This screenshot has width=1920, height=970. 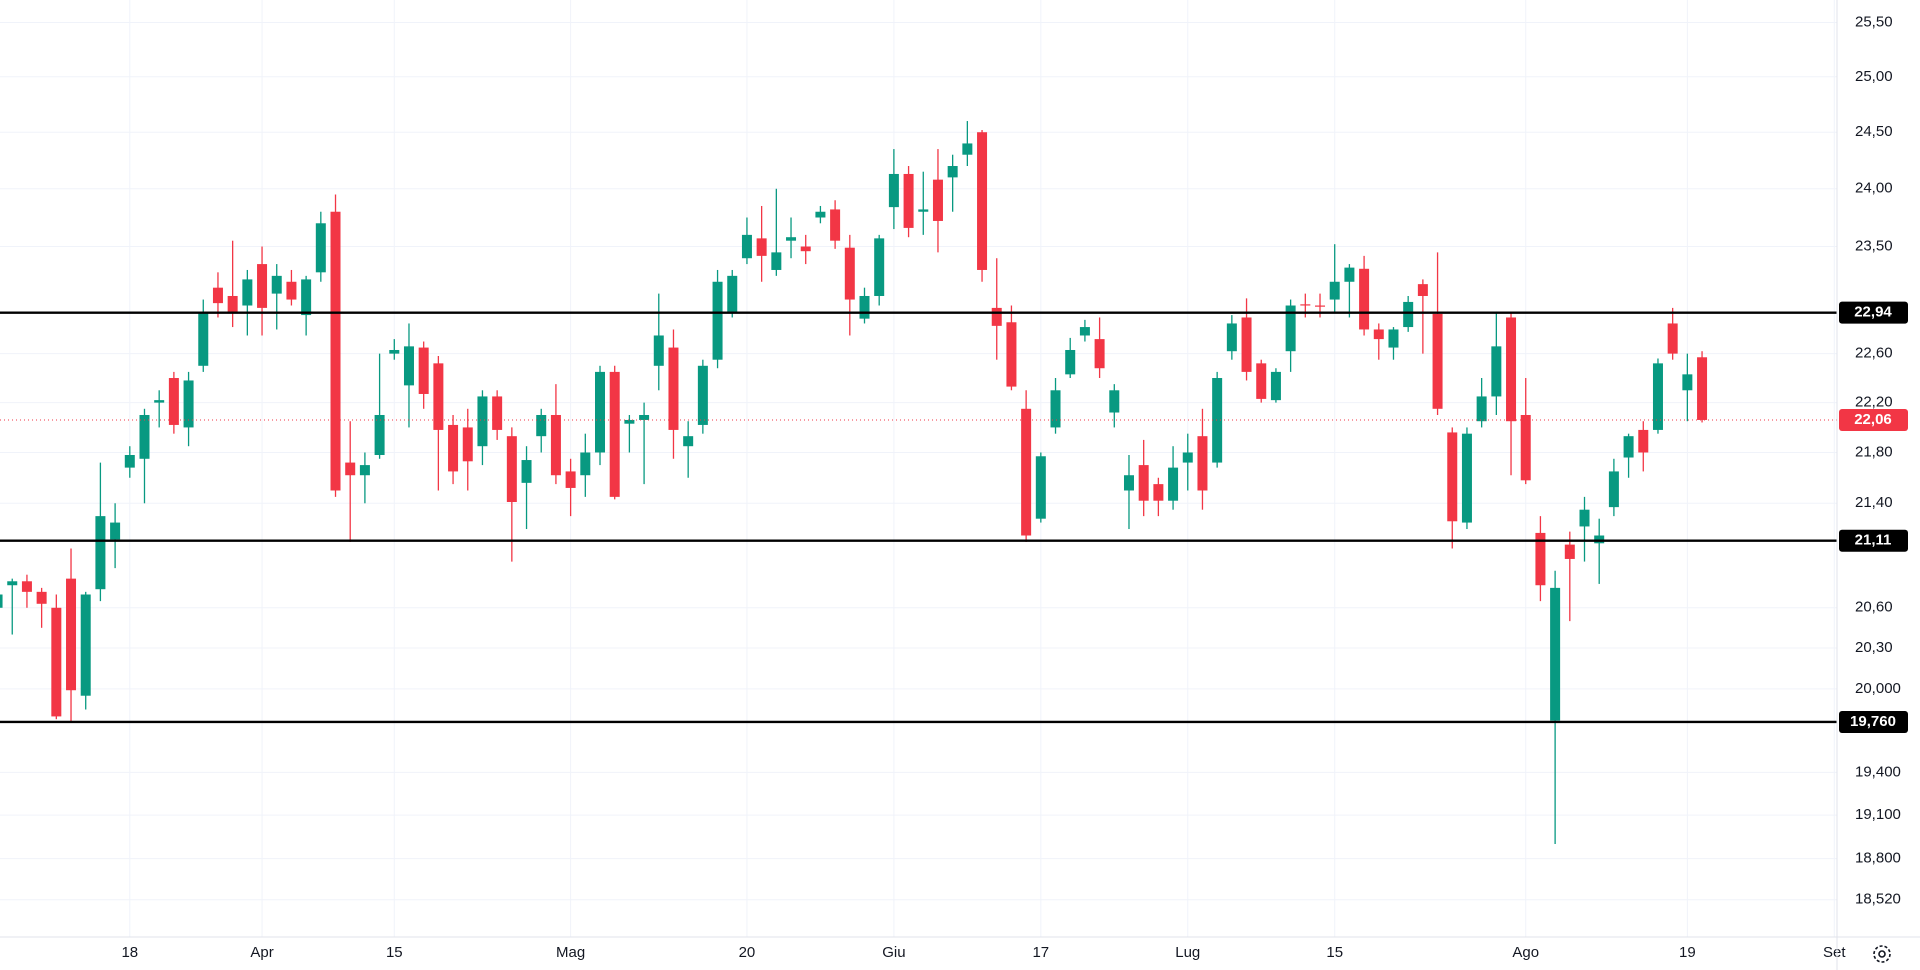 I want to click on y-tick-label: 21,40, so click(x=1874, y=502).